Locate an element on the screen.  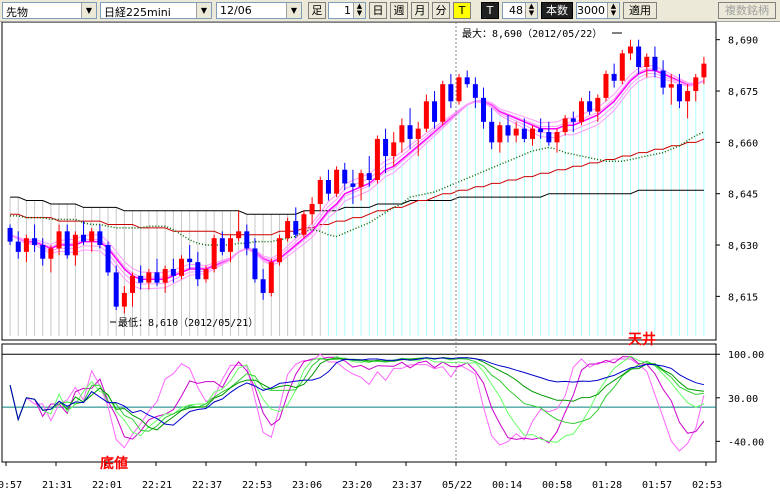
period-day-button: 日 is located at coordinates (378, 10).